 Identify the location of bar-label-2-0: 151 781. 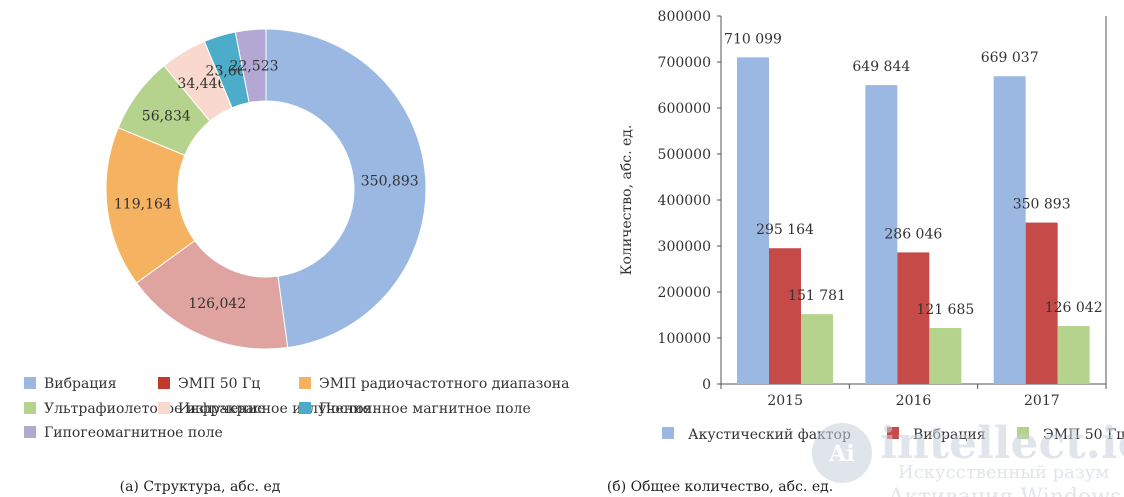
(817, 296).